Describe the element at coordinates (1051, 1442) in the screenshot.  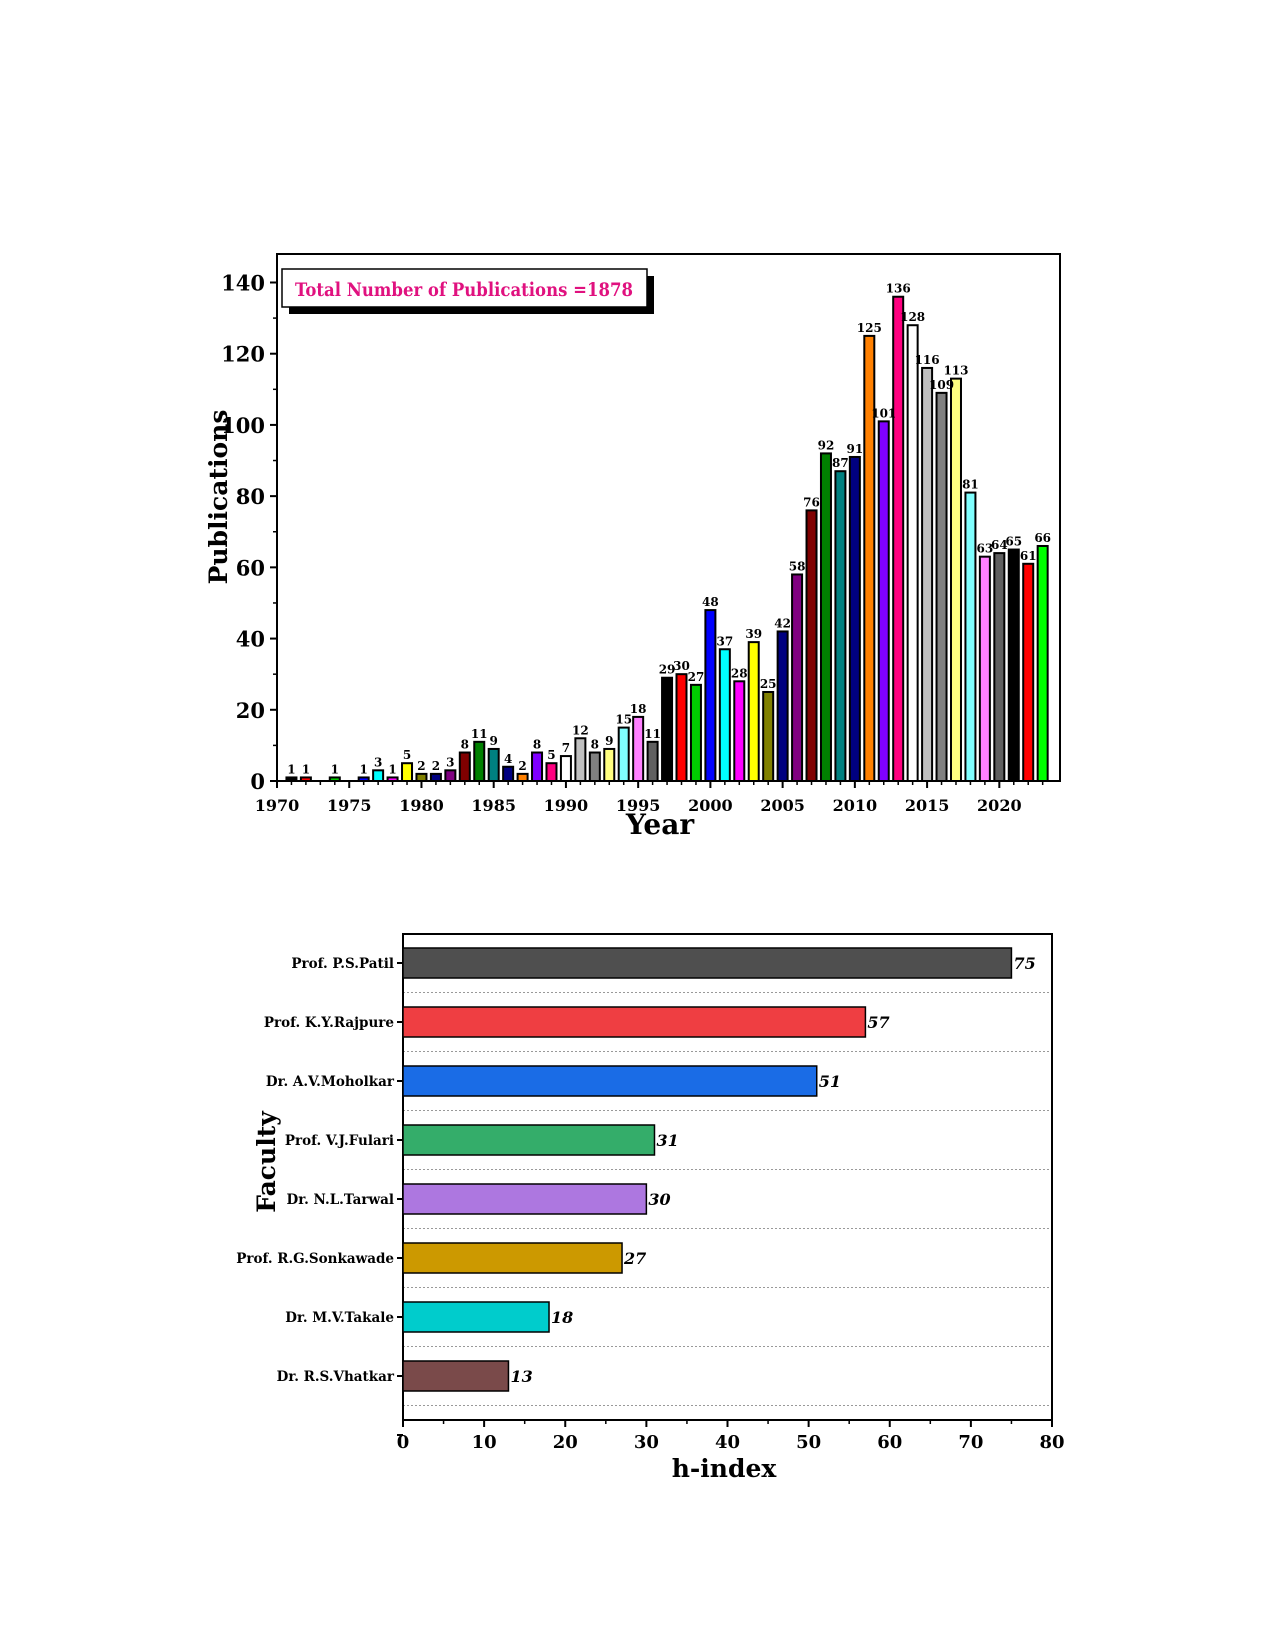
I see `x-tick-label: 80` at that location.